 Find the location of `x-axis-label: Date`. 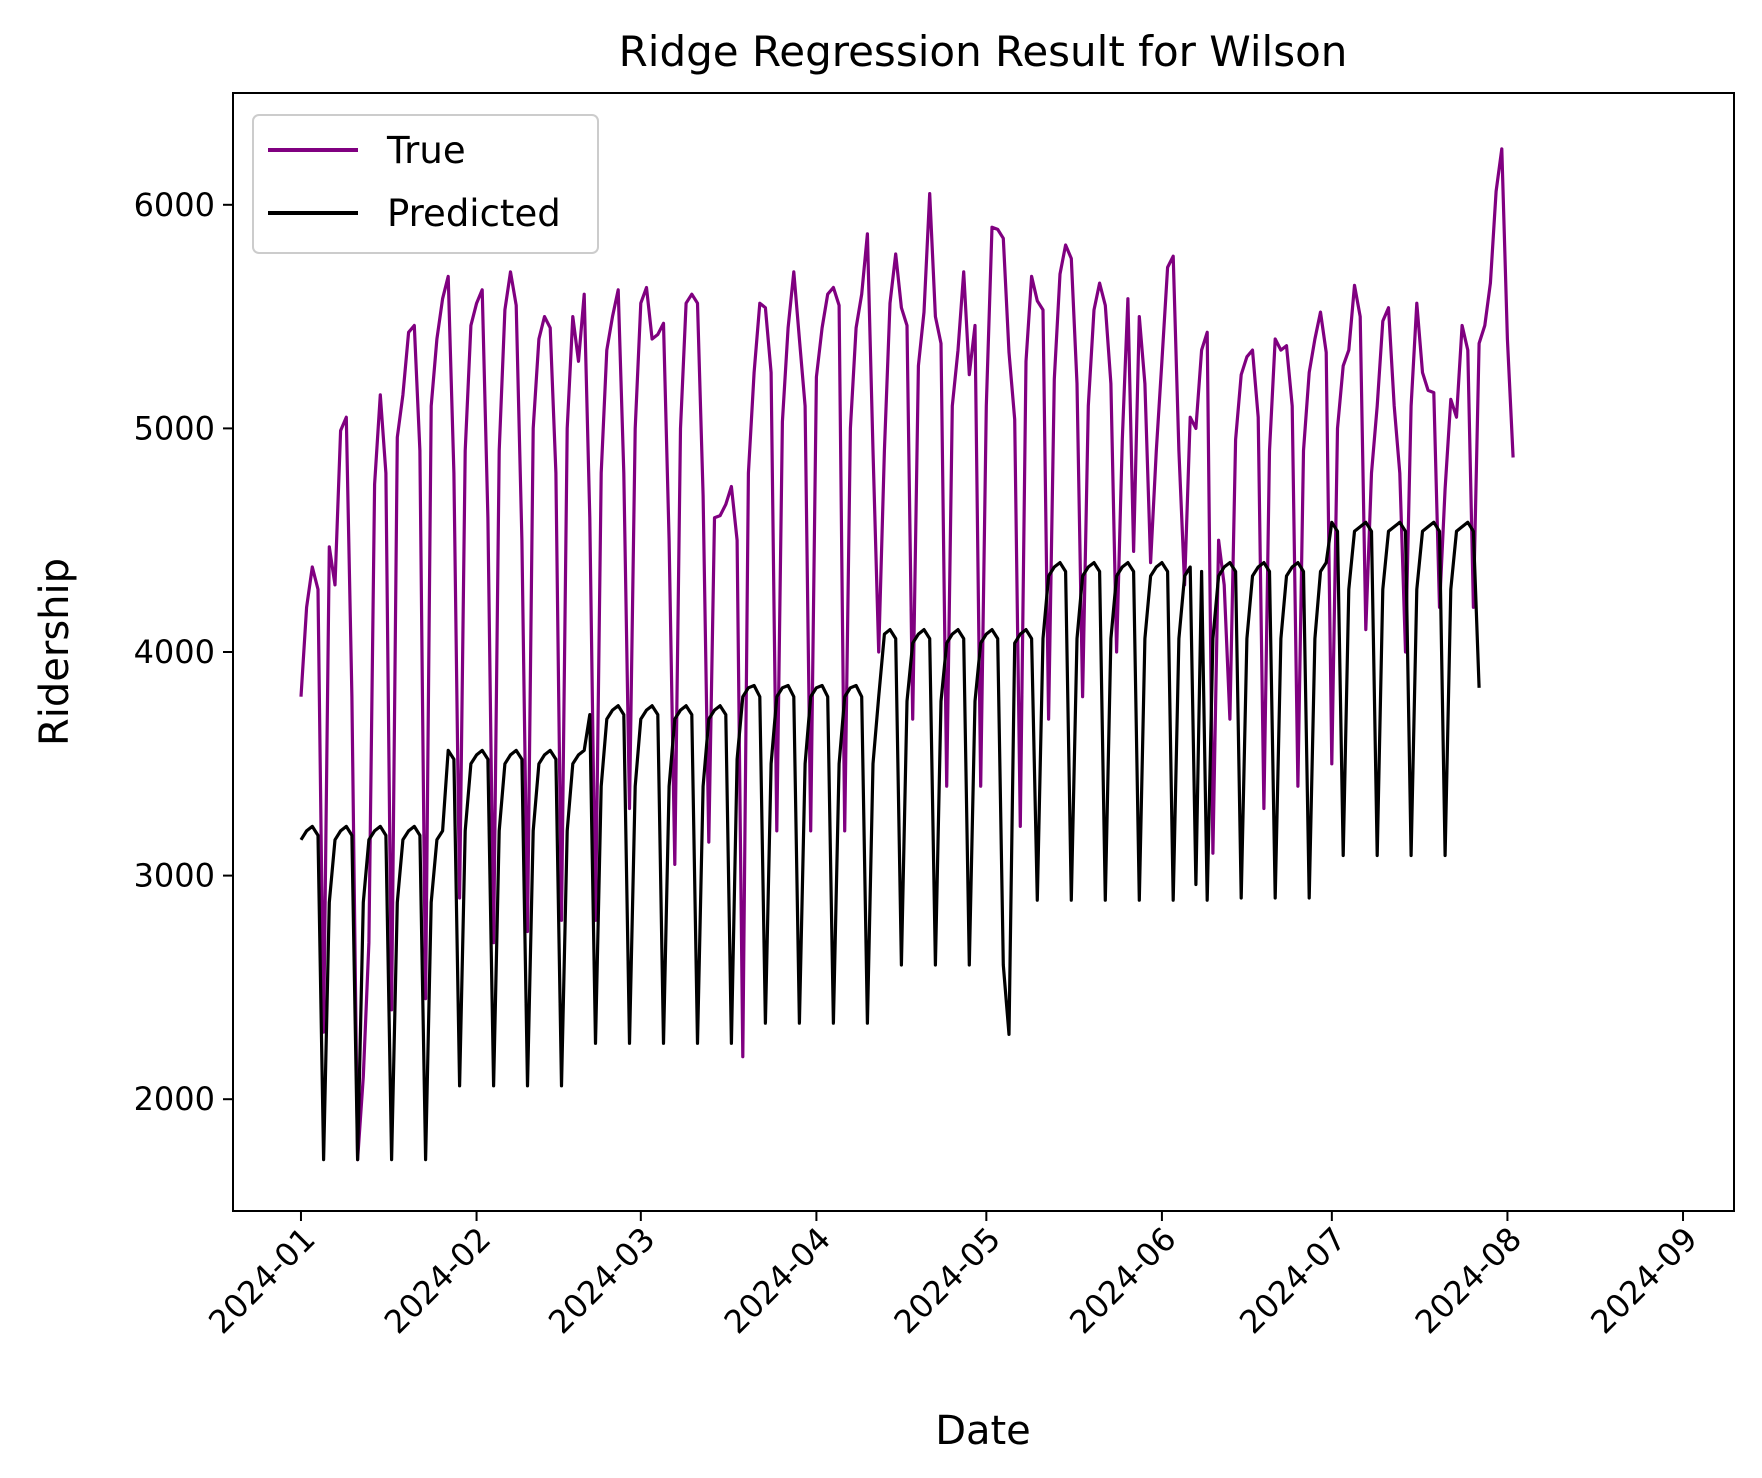

x-axis-label: Date is located at coordinates (983, 1431).